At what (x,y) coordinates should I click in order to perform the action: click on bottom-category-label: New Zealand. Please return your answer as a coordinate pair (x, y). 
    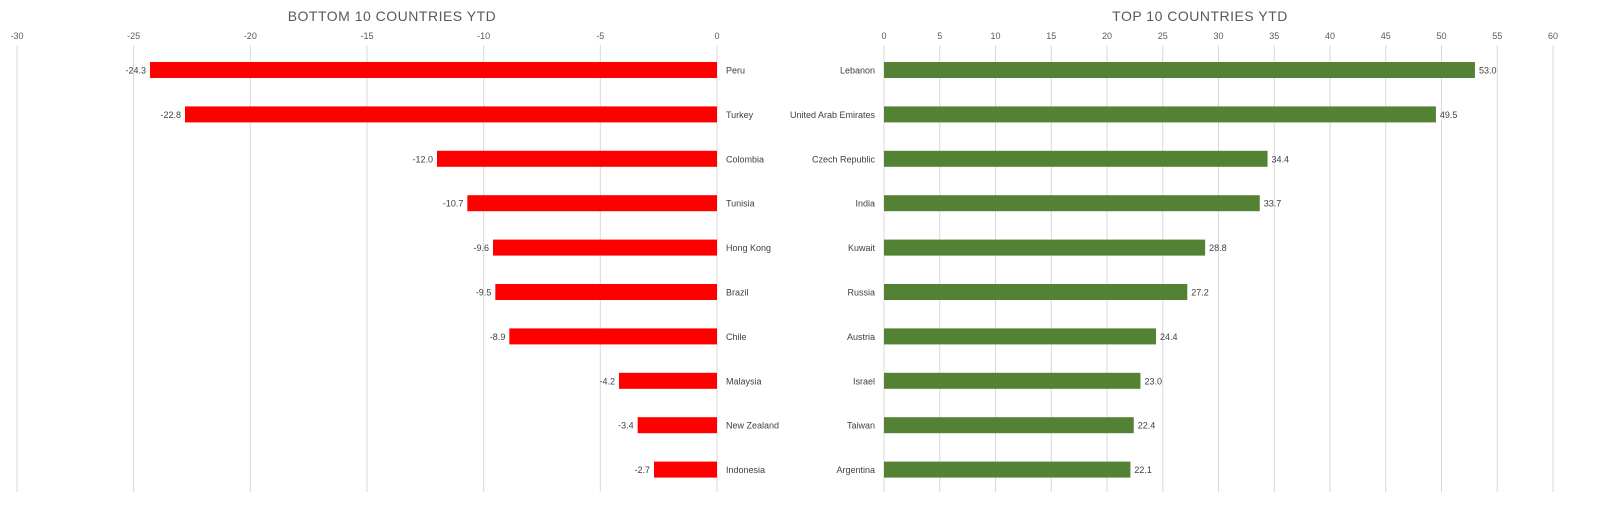
    Looking at the image, I should click on (752, 426).